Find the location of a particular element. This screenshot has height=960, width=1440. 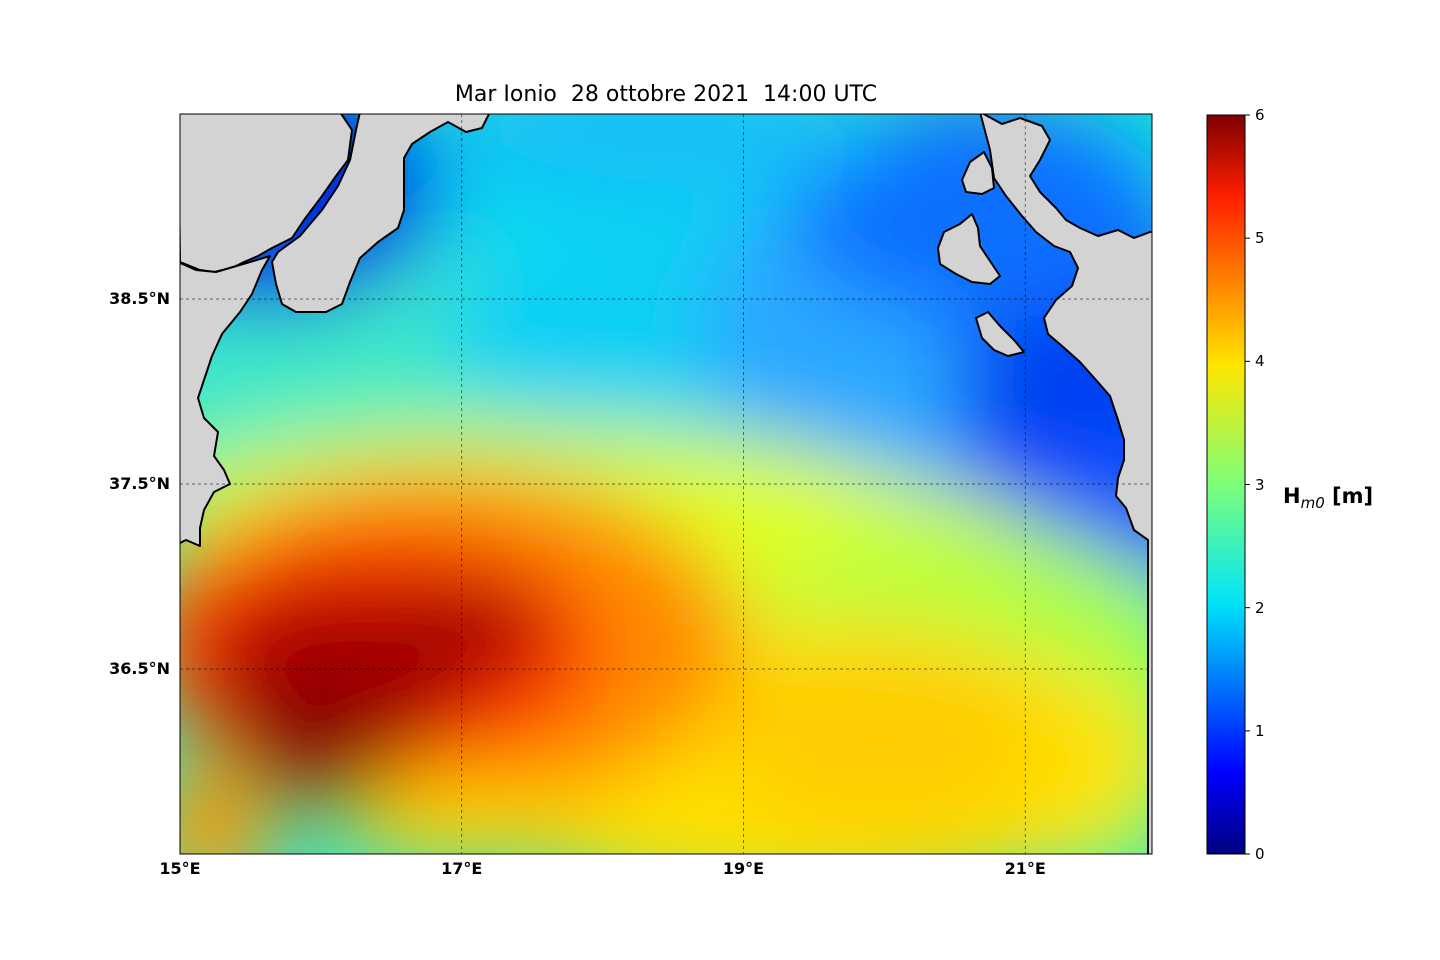

longitude-label: 19°E is located at coordinates (743, 868).